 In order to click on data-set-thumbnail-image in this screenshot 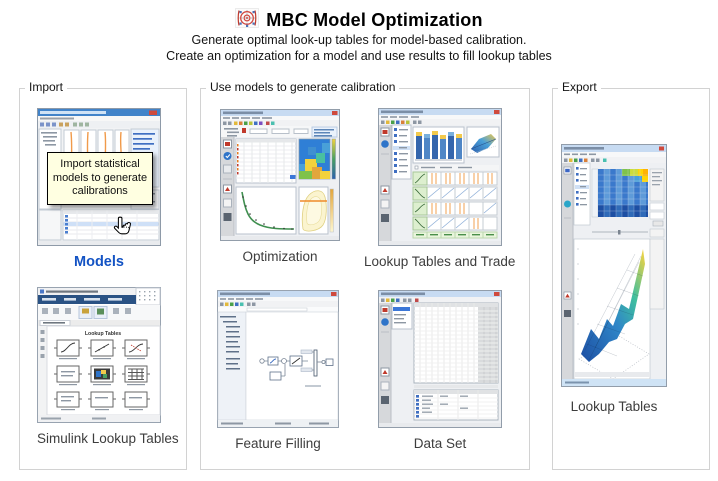, I will do `click(440, 359)`.